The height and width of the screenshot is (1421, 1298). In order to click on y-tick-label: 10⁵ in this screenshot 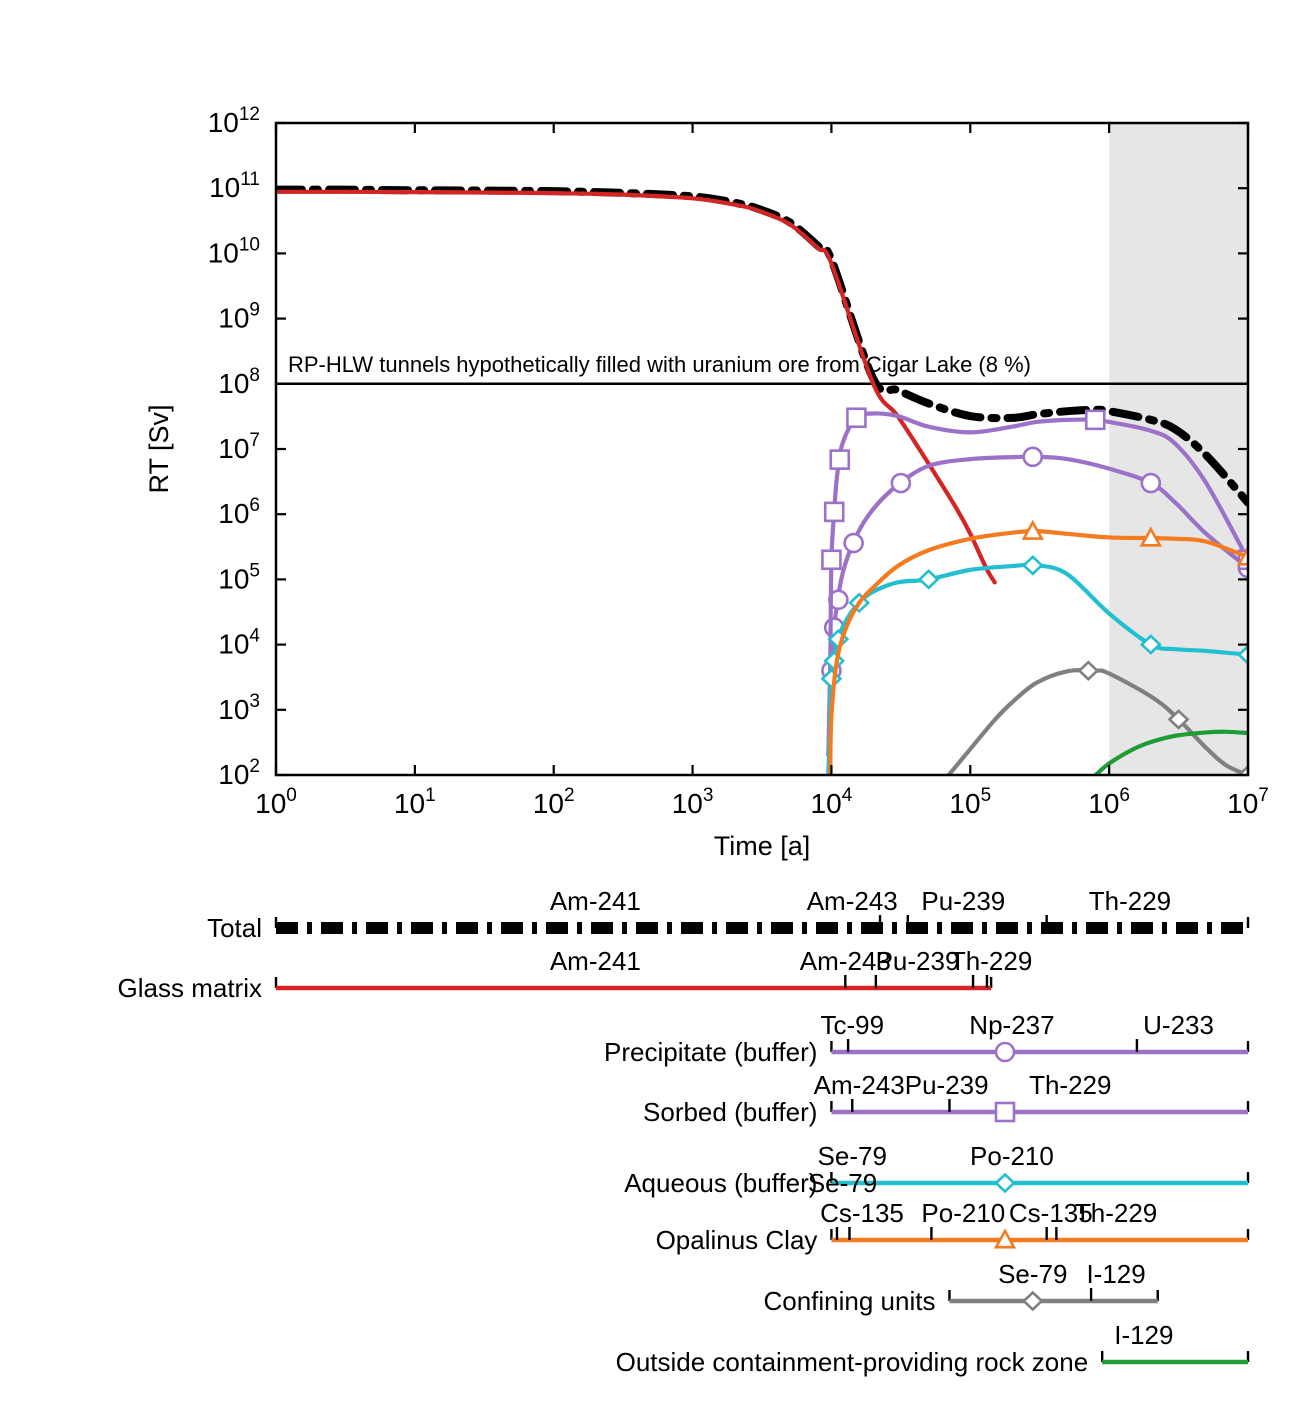, I will do `click(239, 577)`.